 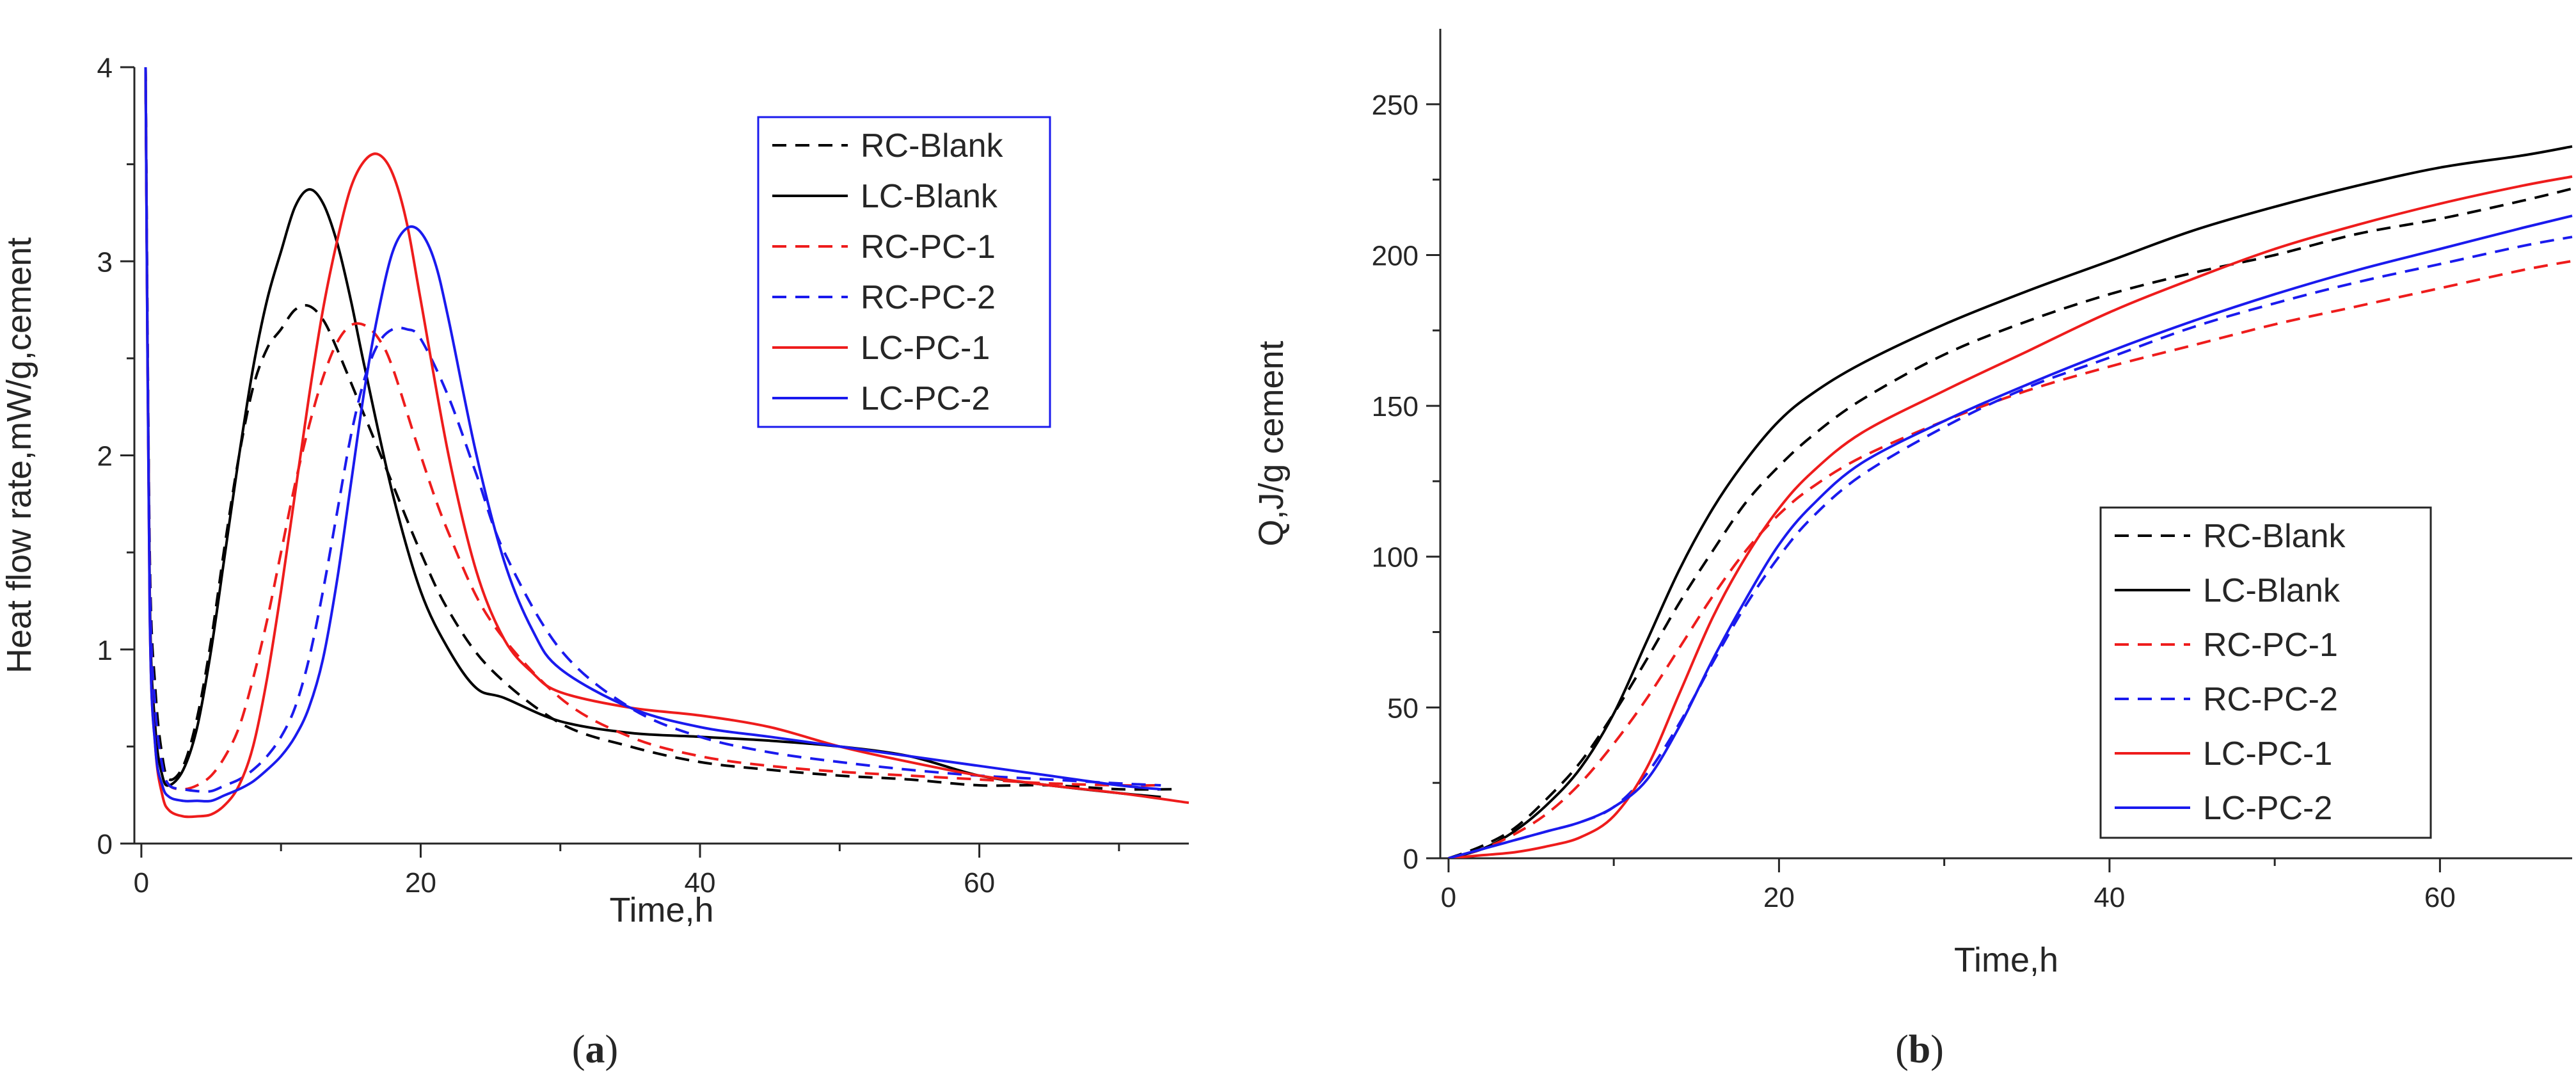 What do you see at coordinates (1396, 557) in the screenshot?
I see `y-tick-label: 100` at bounding box center [1396, 557].